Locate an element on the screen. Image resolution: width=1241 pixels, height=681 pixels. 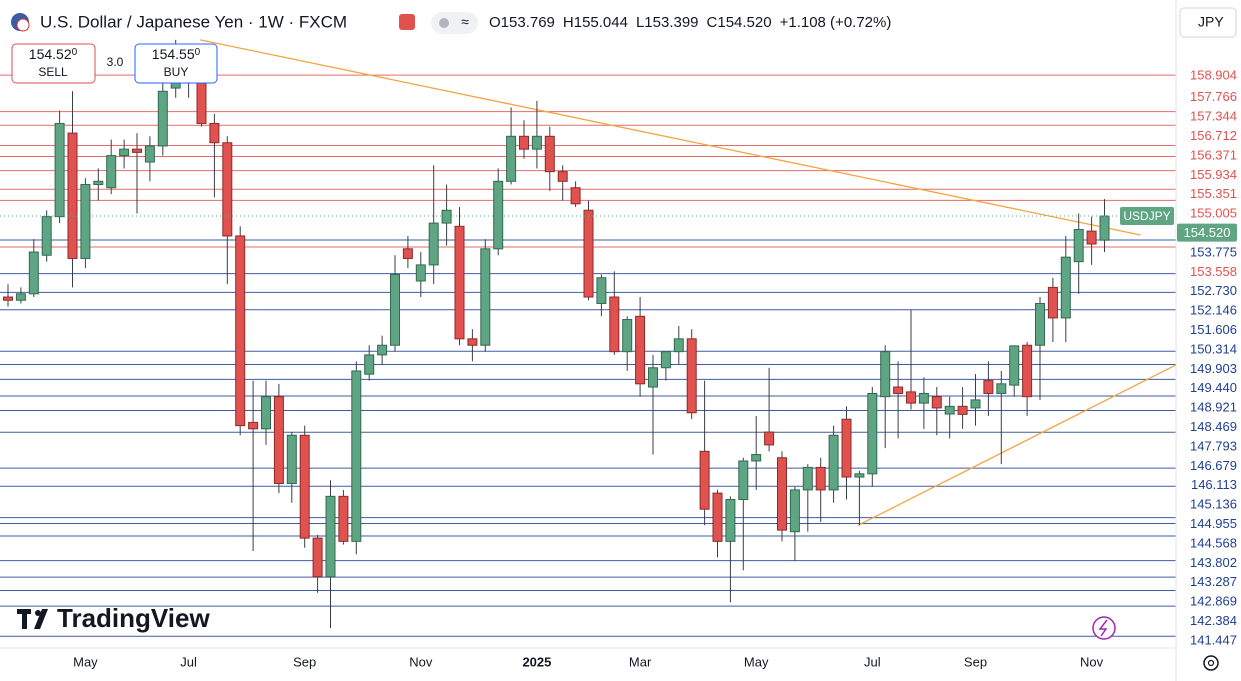
ohlc-value: H155.044 is located at coordinates (595, 22).